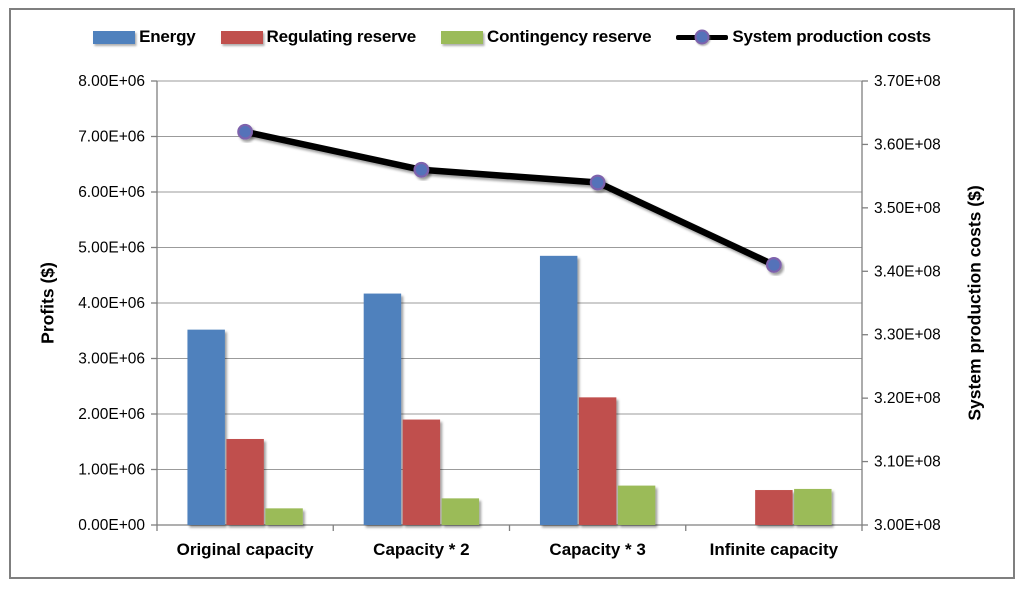 This screenshot has height=590, width=1024. I want to click on left-axis-tick-label: 1.00E+06, so click(111, 470).